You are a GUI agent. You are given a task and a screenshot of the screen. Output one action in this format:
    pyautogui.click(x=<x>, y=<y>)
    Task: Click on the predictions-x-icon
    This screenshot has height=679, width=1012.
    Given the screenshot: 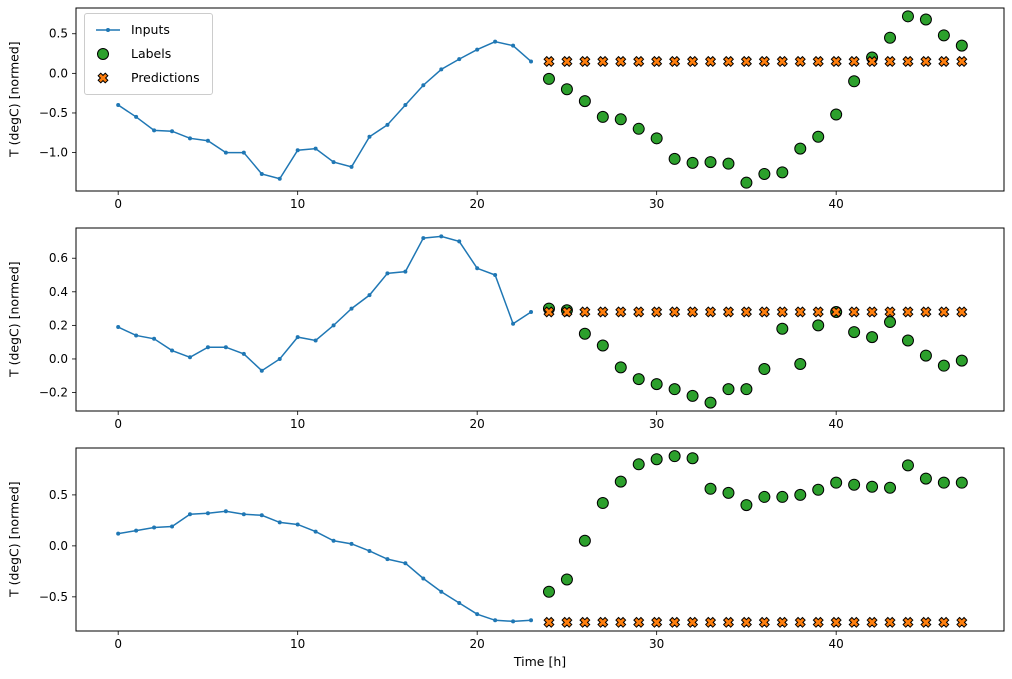 What is the action you would take?
    pyautogui.click(x=103, y=78)
    